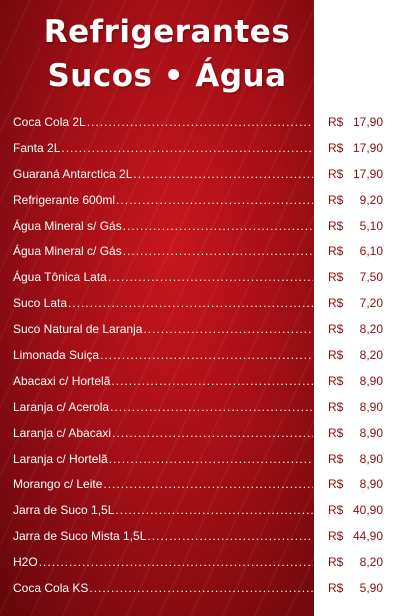 The image size is (407, 616). Describe the element at coordinates (167, 32) in the screenshot. I see `menu-title-line1: Refrigerantes` at that location.